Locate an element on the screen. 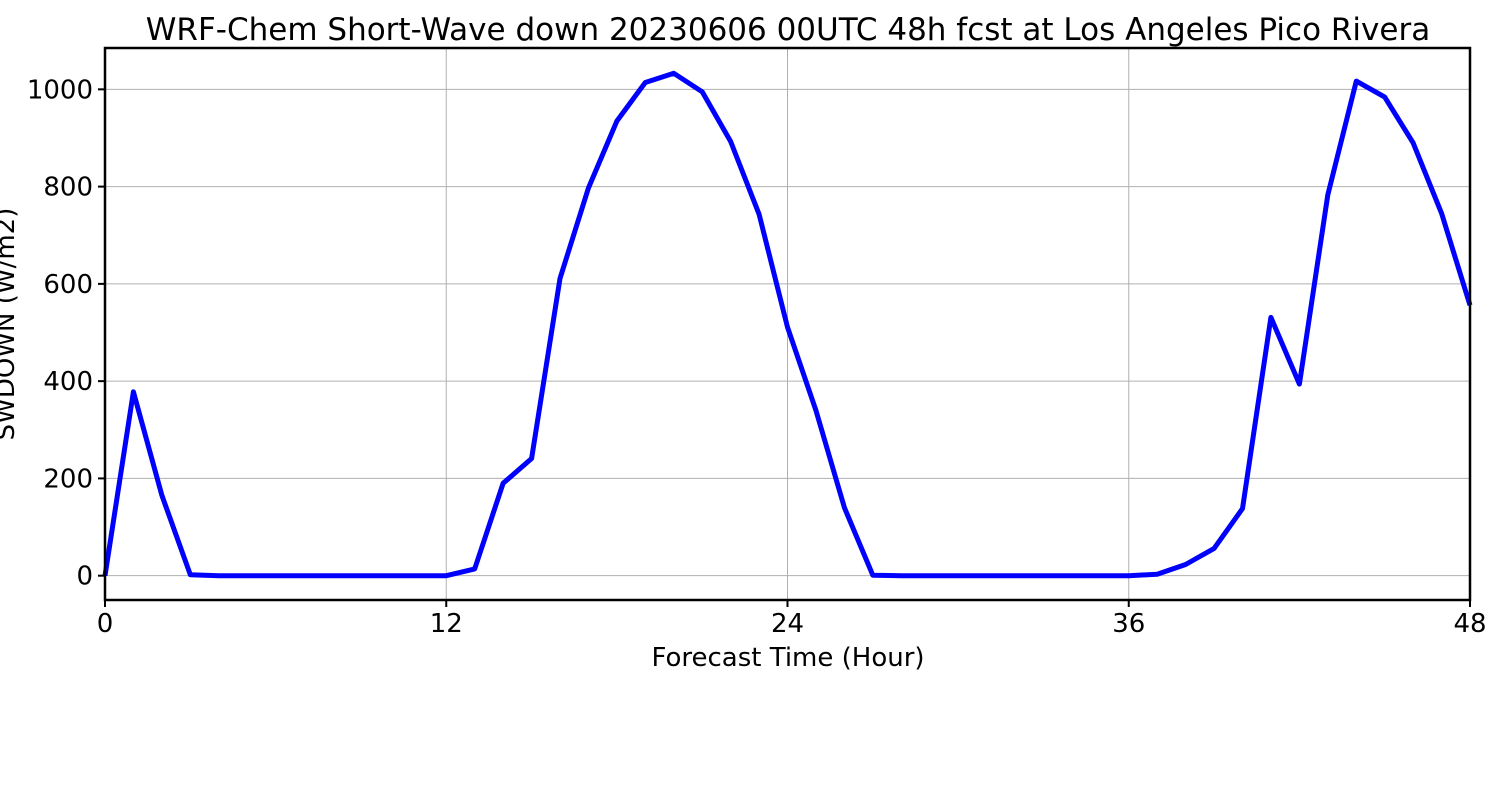 Image resolution: width=1500 pixels, height=800 pixels. y-tick-label: 400 is located at coordinates (68, 382).